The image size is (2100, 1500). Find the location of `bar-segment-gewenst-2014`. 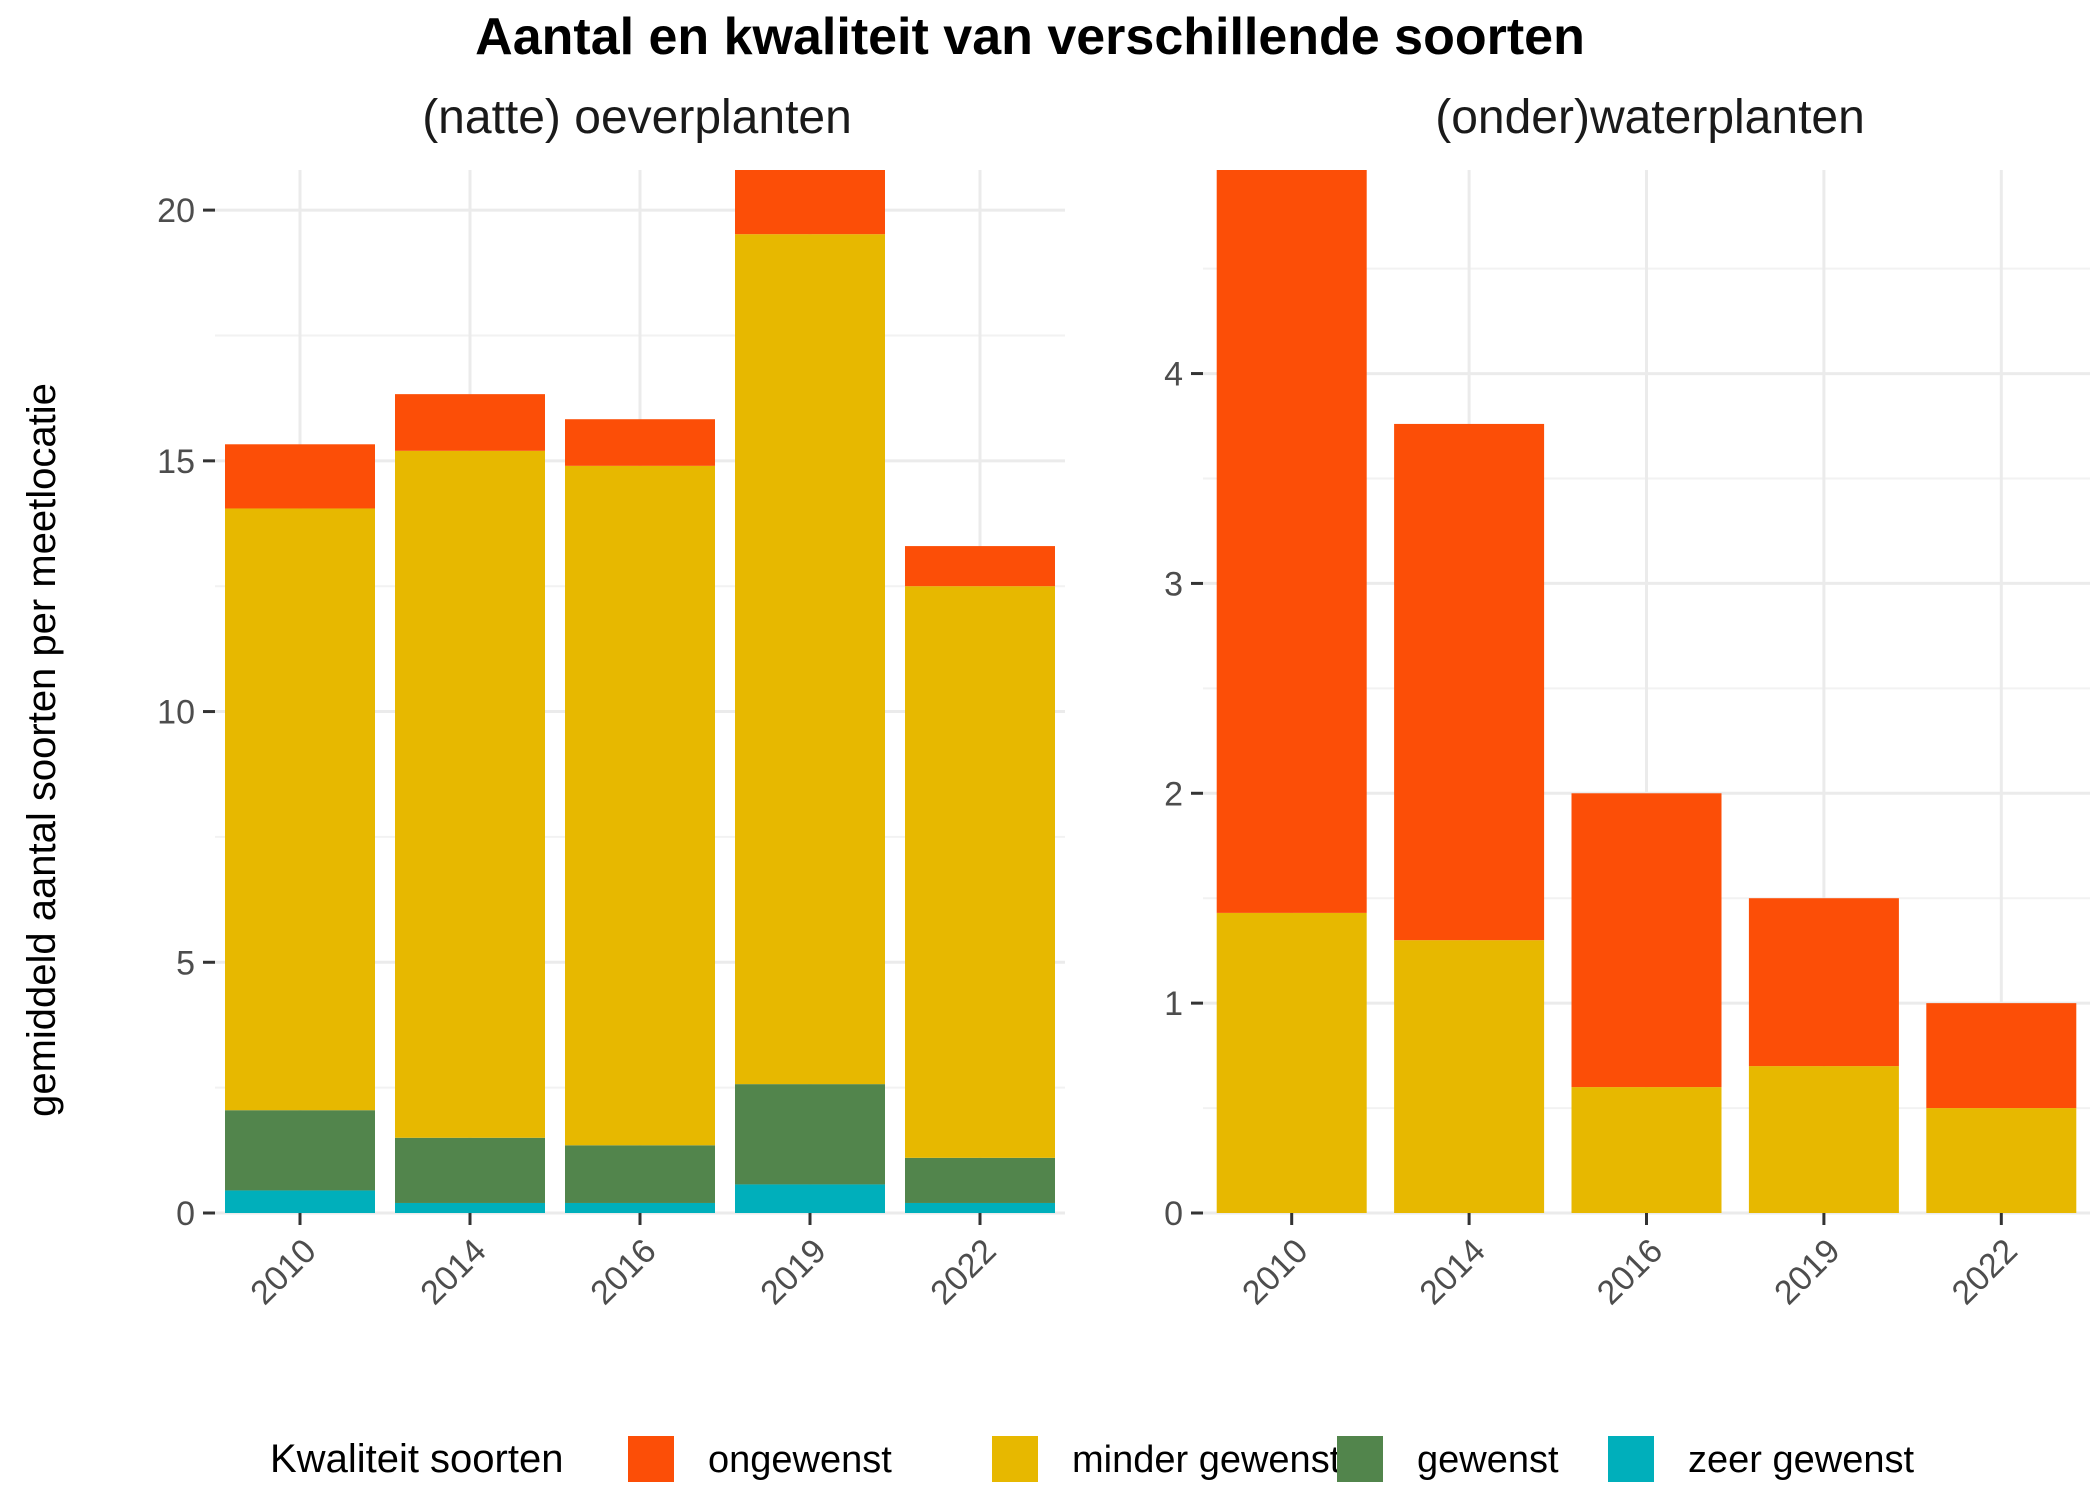

bar-segment-gewenst-2014 is located at coordinates (470, 1170).